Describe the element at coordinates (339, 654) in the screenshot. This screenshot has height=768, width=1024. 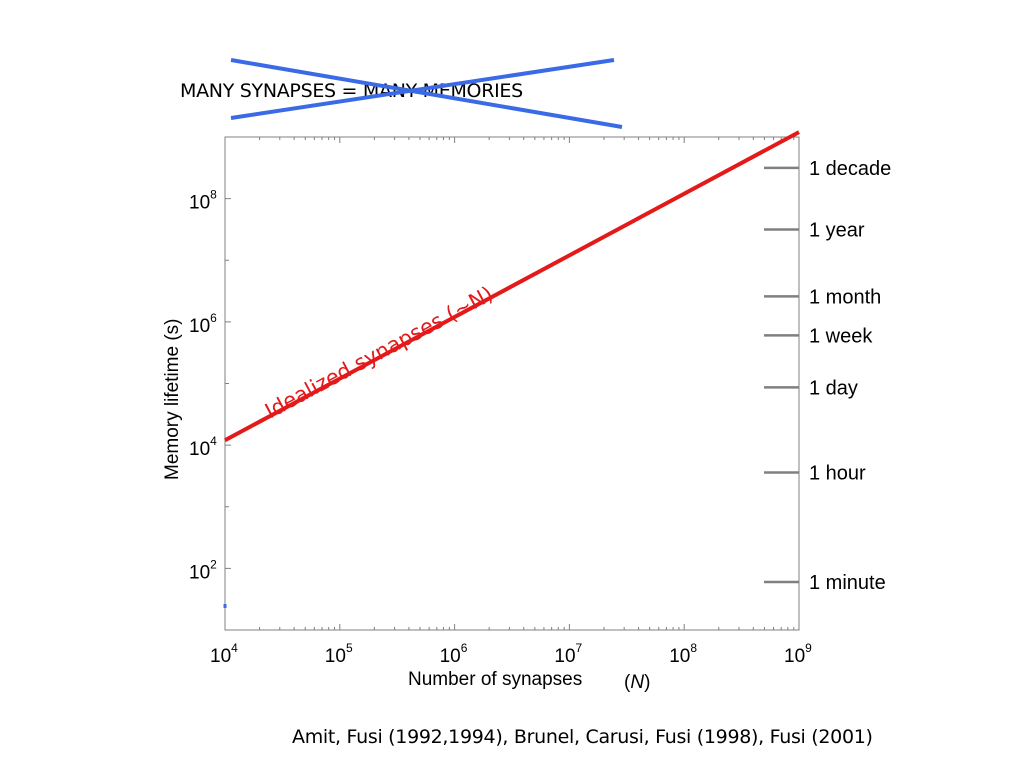
I see `x-tick-label: 10⁵` at that location.